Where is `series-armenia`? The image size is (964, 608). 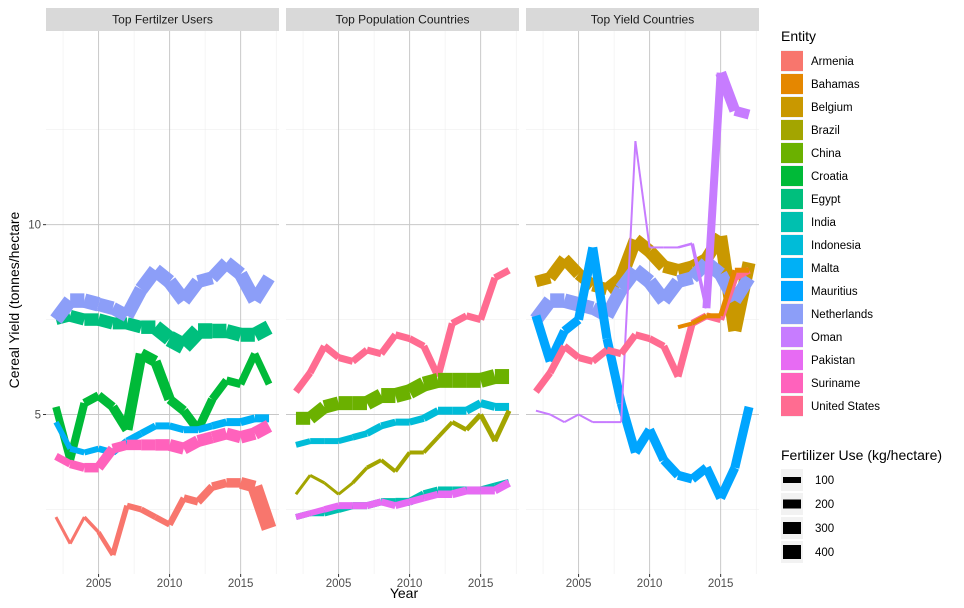 series-armenia is located at coordinates (165, 517).